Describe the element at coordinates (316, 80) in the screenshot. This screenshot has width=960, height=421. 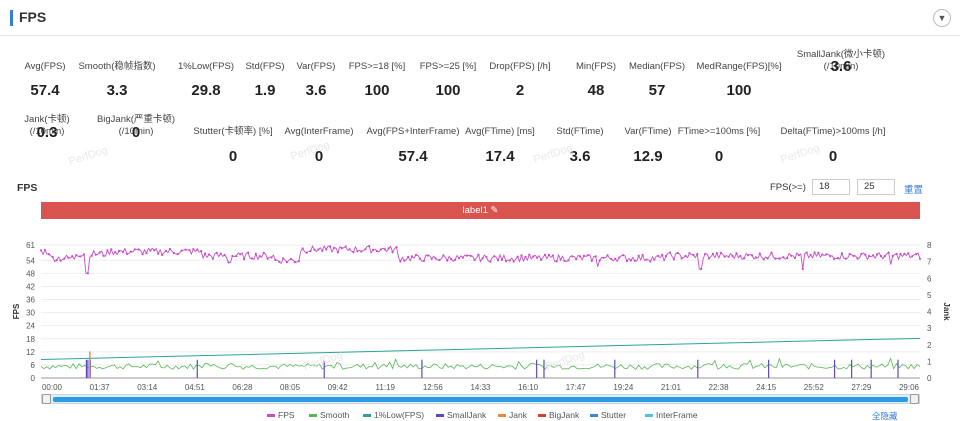
I see `metric: Var(FPS) 3.6` at that location.